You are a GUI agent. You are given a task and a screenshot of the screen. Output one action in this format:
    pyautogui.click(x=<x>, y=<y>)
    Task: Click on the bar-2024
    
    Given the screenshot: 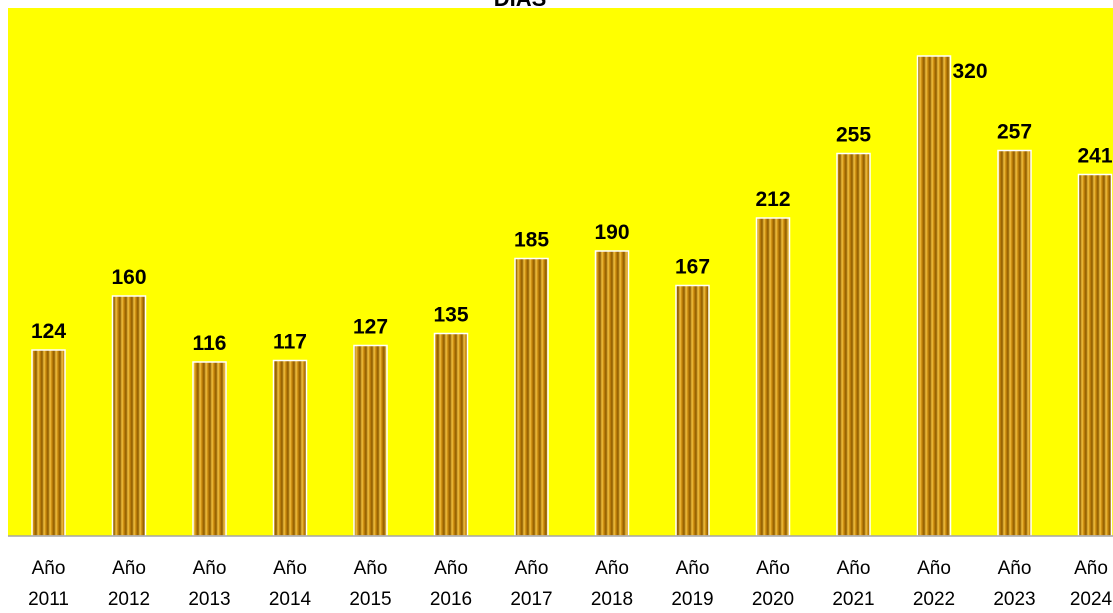 What is the action you would take?
    pyautogui.click(x=1095, y=355)
    